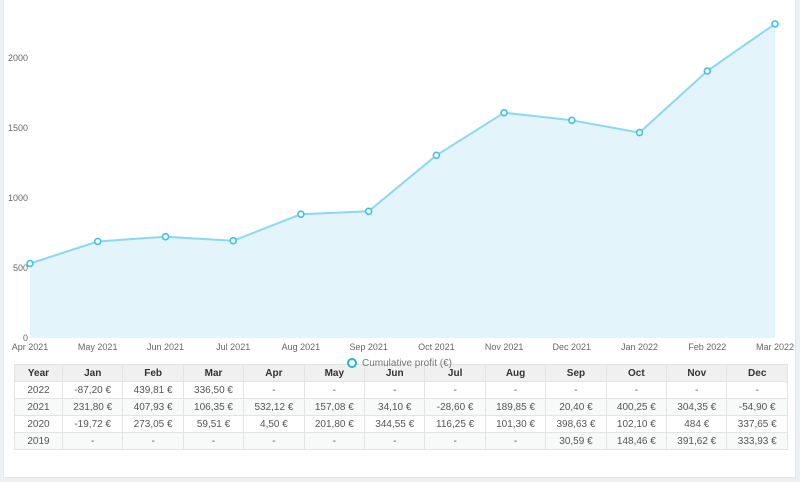 The image size is (800, 482). What do you see at coordinates (395, 424) in the screenshot?
I see `value-cell: 344,55 €` at bounding box center [395, 424].